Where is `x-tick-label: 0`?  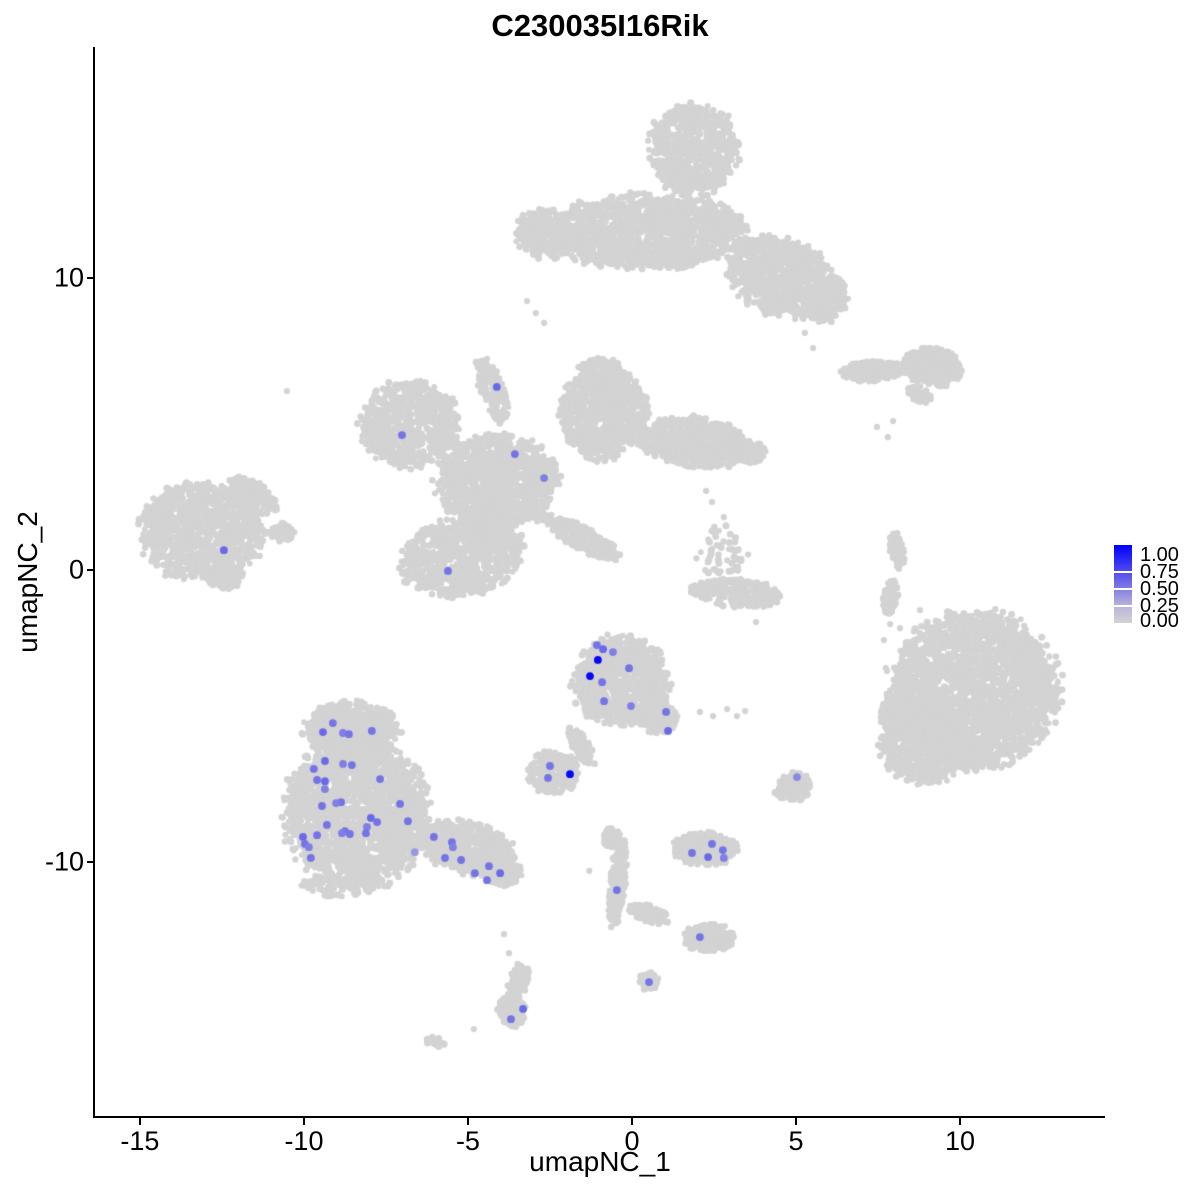
x-tick-label: 0 is located at coordinates (632, 1141).